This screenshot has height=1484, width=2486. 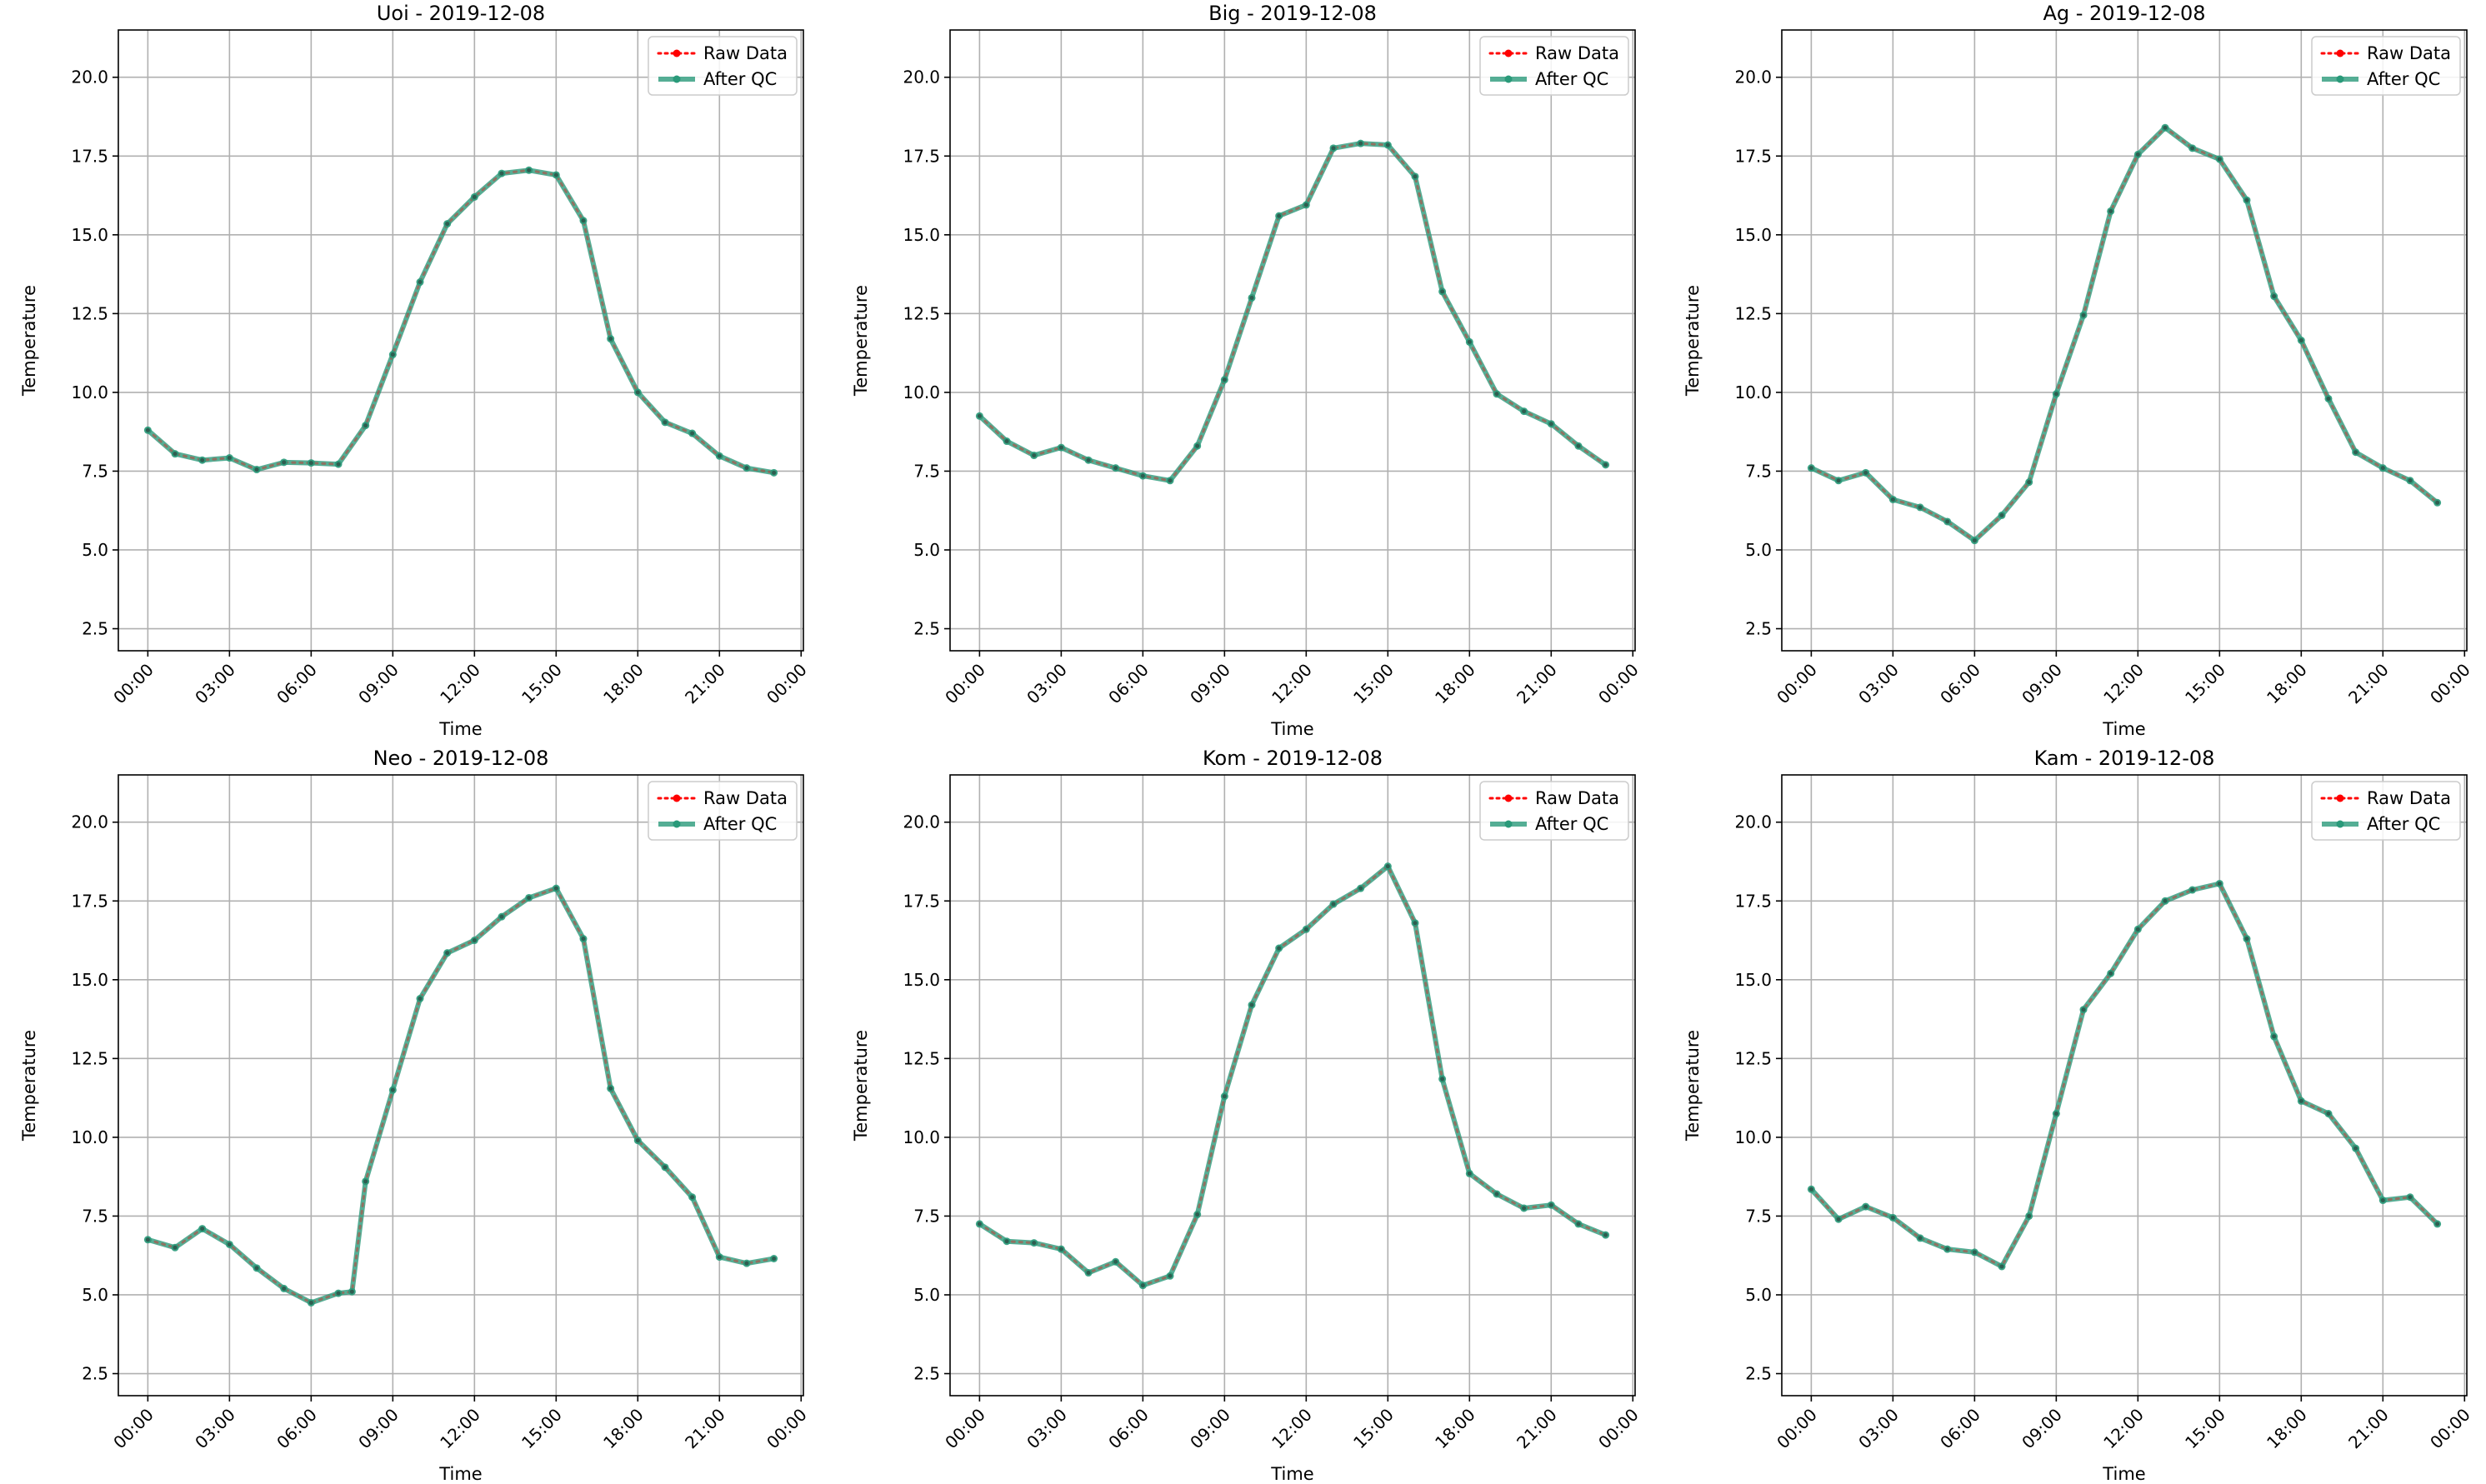 What do you see at coordinates (1293, 758) in the screenshot?
I see `subplot-title: Kom - 2019-12-08` at bounding box center [1293, 758].